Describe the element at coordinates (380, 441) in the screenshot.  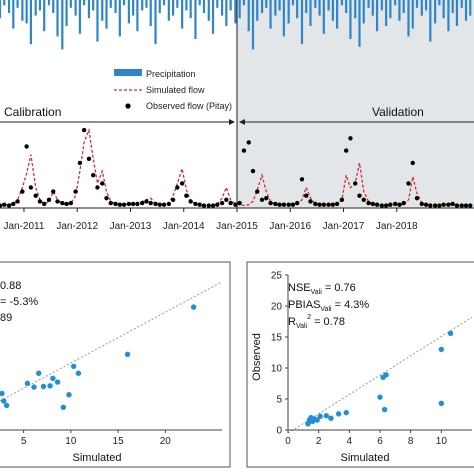
I see `validation-x-tick-label: 6` at that location.